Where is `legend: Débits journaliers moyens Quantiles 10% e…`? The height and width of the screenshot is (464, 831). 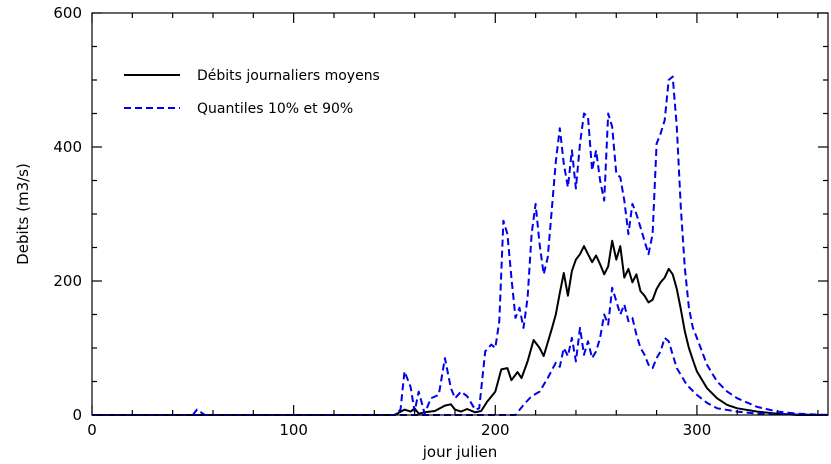
legend: Débits journaliers moyens Quantiles 10% e… is located at coordinates (252, 92).